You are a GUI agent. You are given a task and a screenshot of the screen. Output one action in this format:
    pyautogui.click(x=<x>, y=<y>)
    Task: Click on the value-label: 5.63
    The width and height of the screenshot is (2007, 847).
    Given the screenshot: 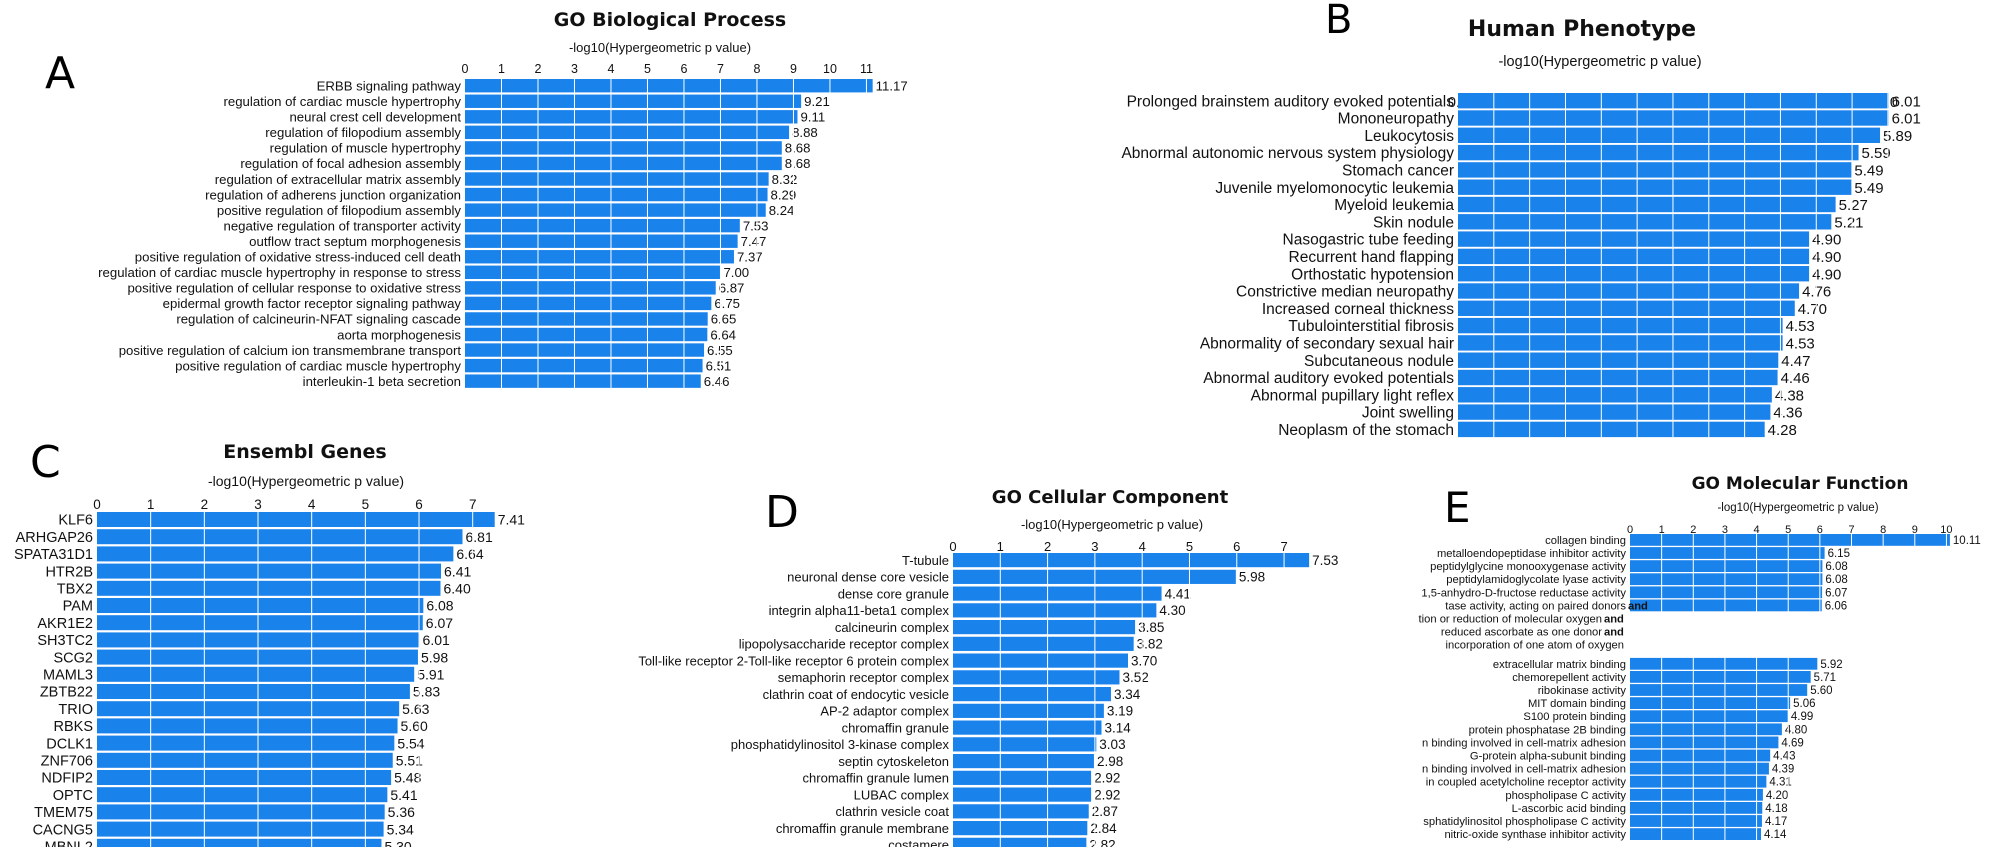 What is the action you would take?
    pyautogui.click(x=415, y=709)
    